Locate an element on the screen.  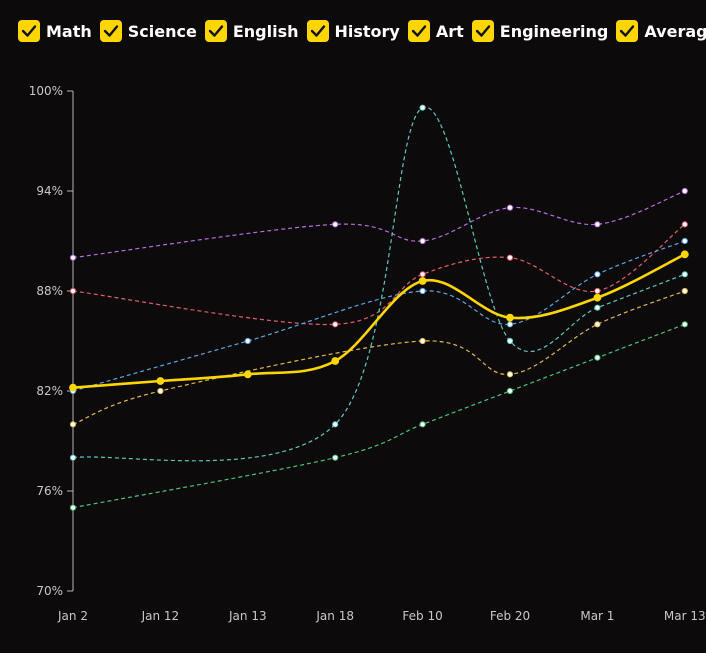
series-line-history is located at coordinates (379, 224).